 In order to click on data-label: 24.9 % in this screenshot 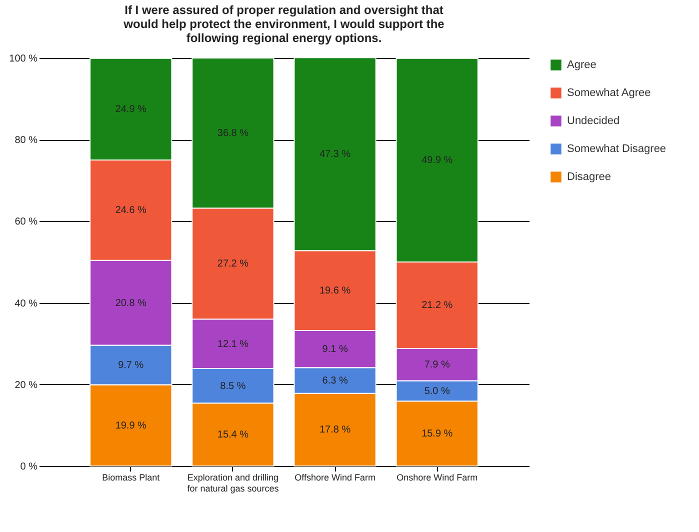, I will do `click(131, 110)`.